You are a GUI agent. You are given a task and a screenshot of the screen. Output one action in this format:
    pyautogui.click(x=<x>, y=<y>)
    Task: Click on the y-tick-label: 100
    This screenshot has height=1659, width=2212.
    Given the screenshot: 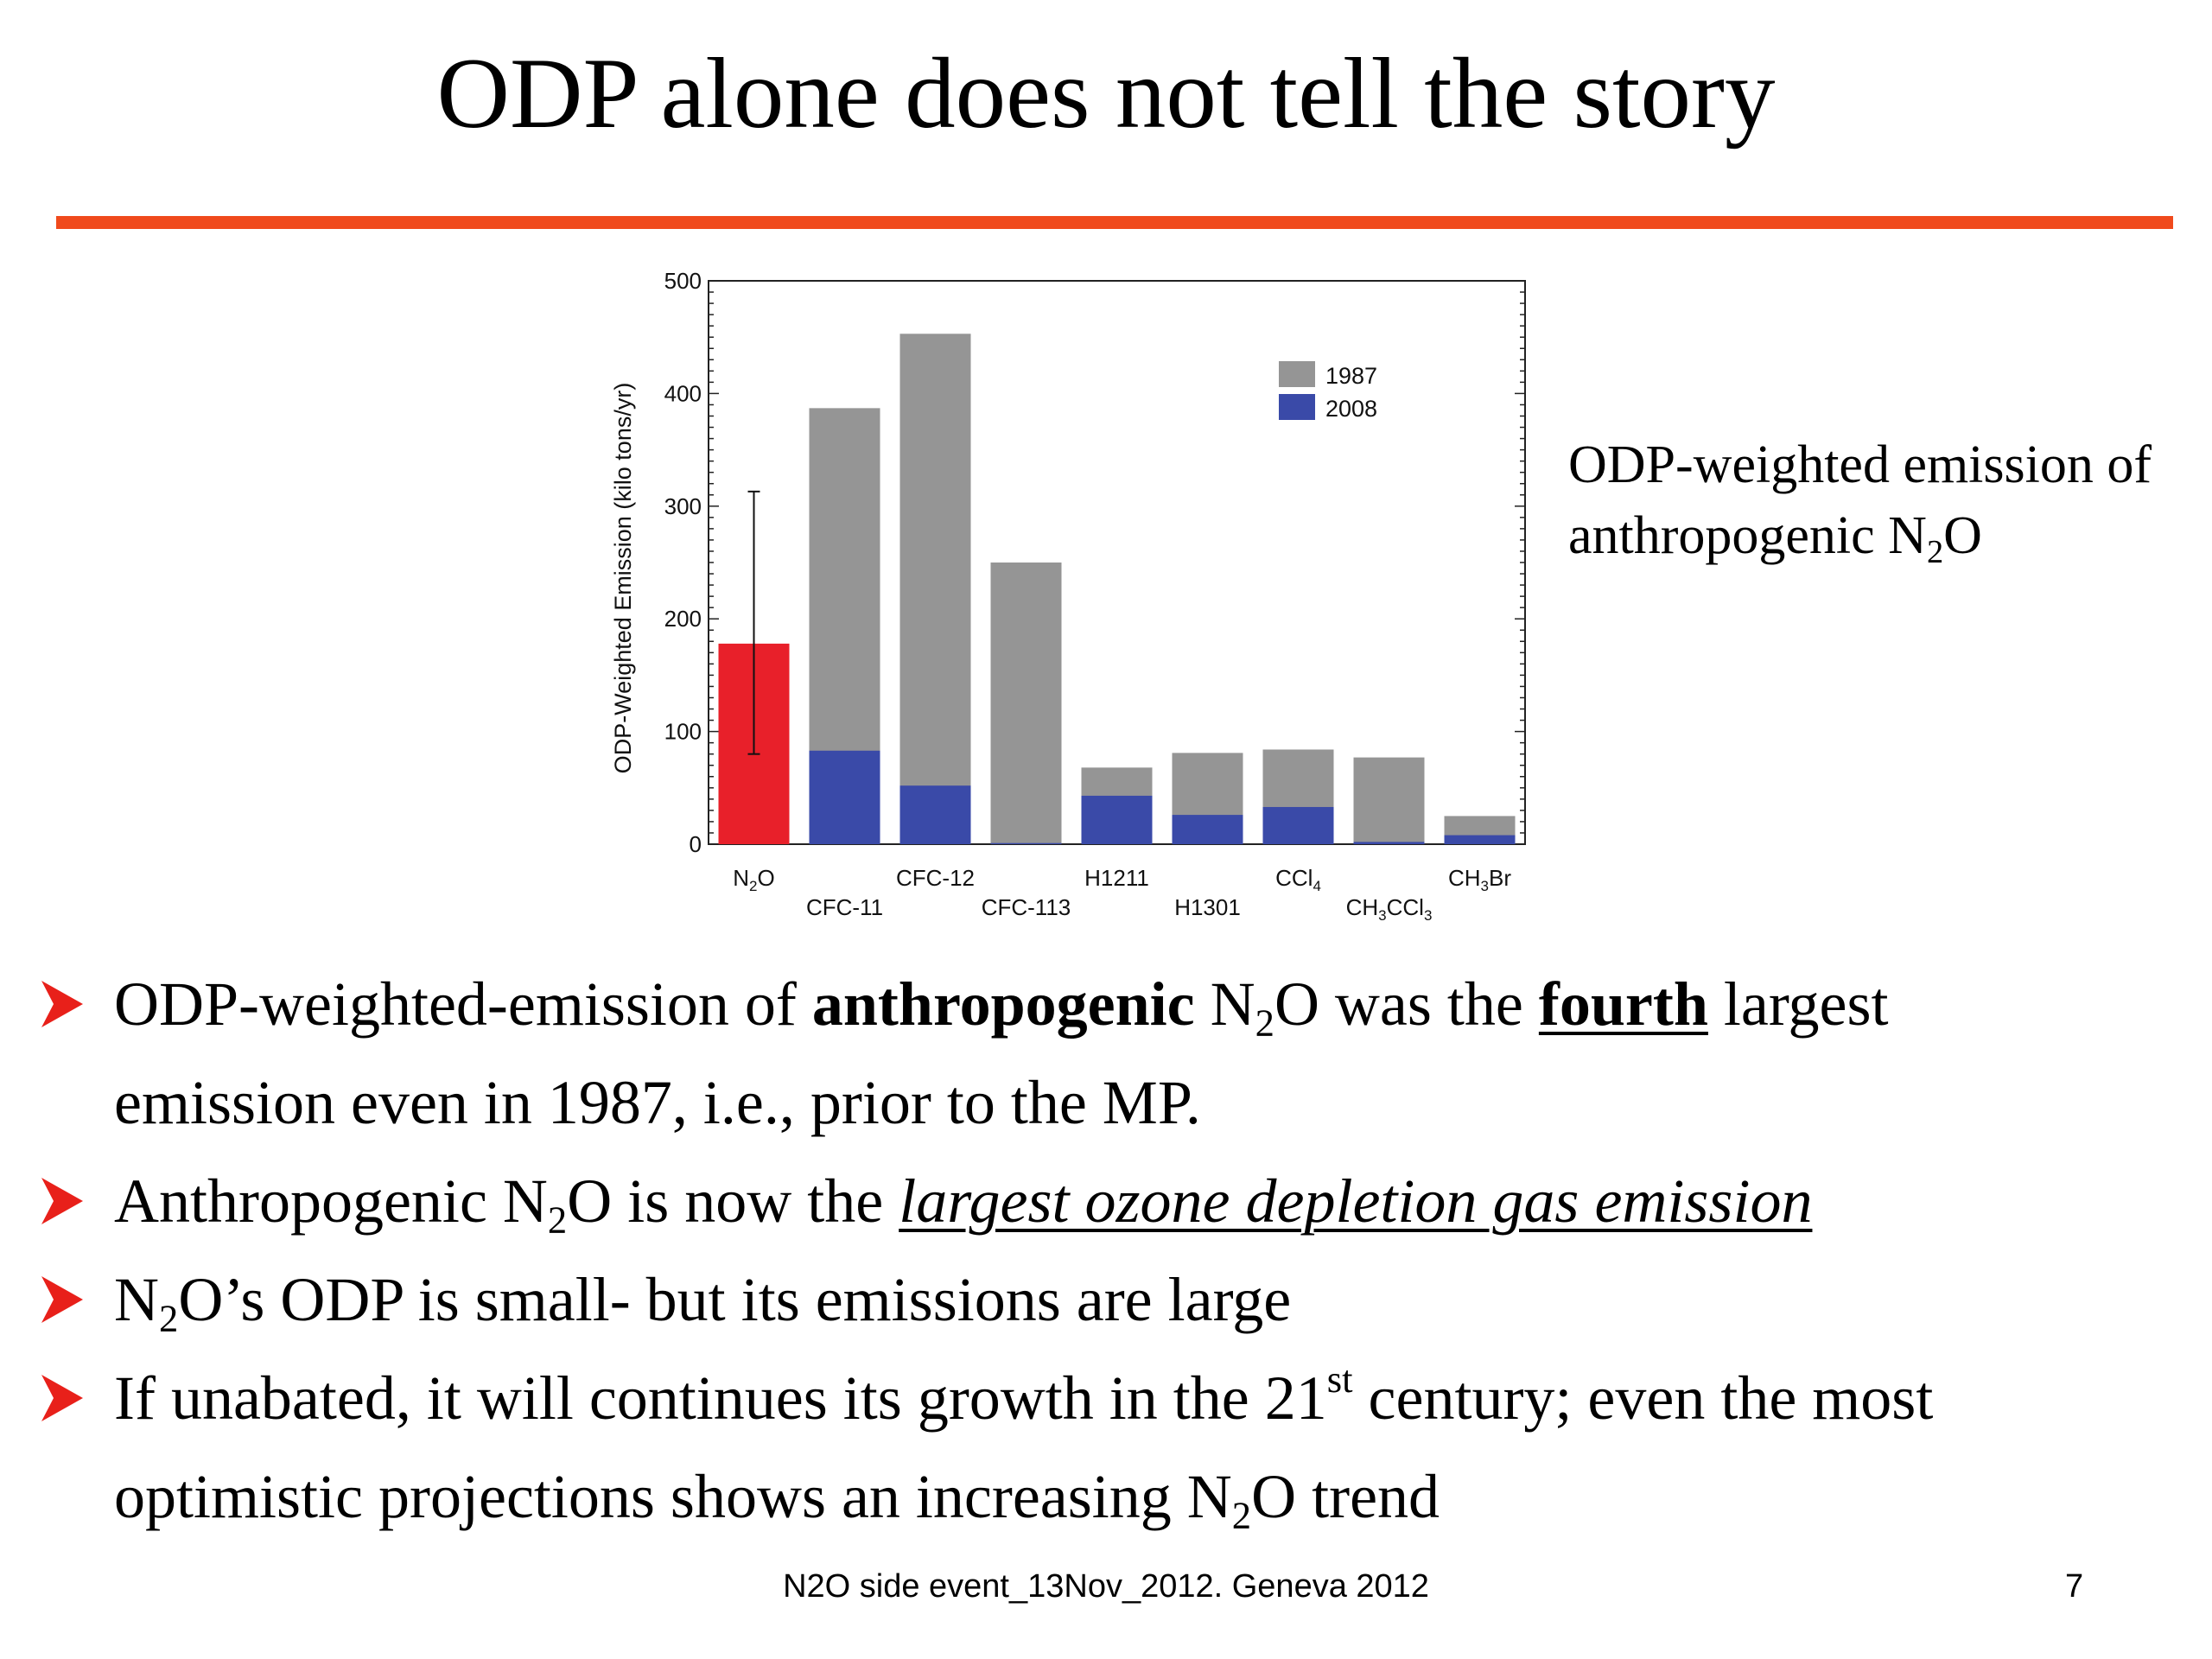 What is the action you would take?
    pyautogui.click(x=683, y=732)
    